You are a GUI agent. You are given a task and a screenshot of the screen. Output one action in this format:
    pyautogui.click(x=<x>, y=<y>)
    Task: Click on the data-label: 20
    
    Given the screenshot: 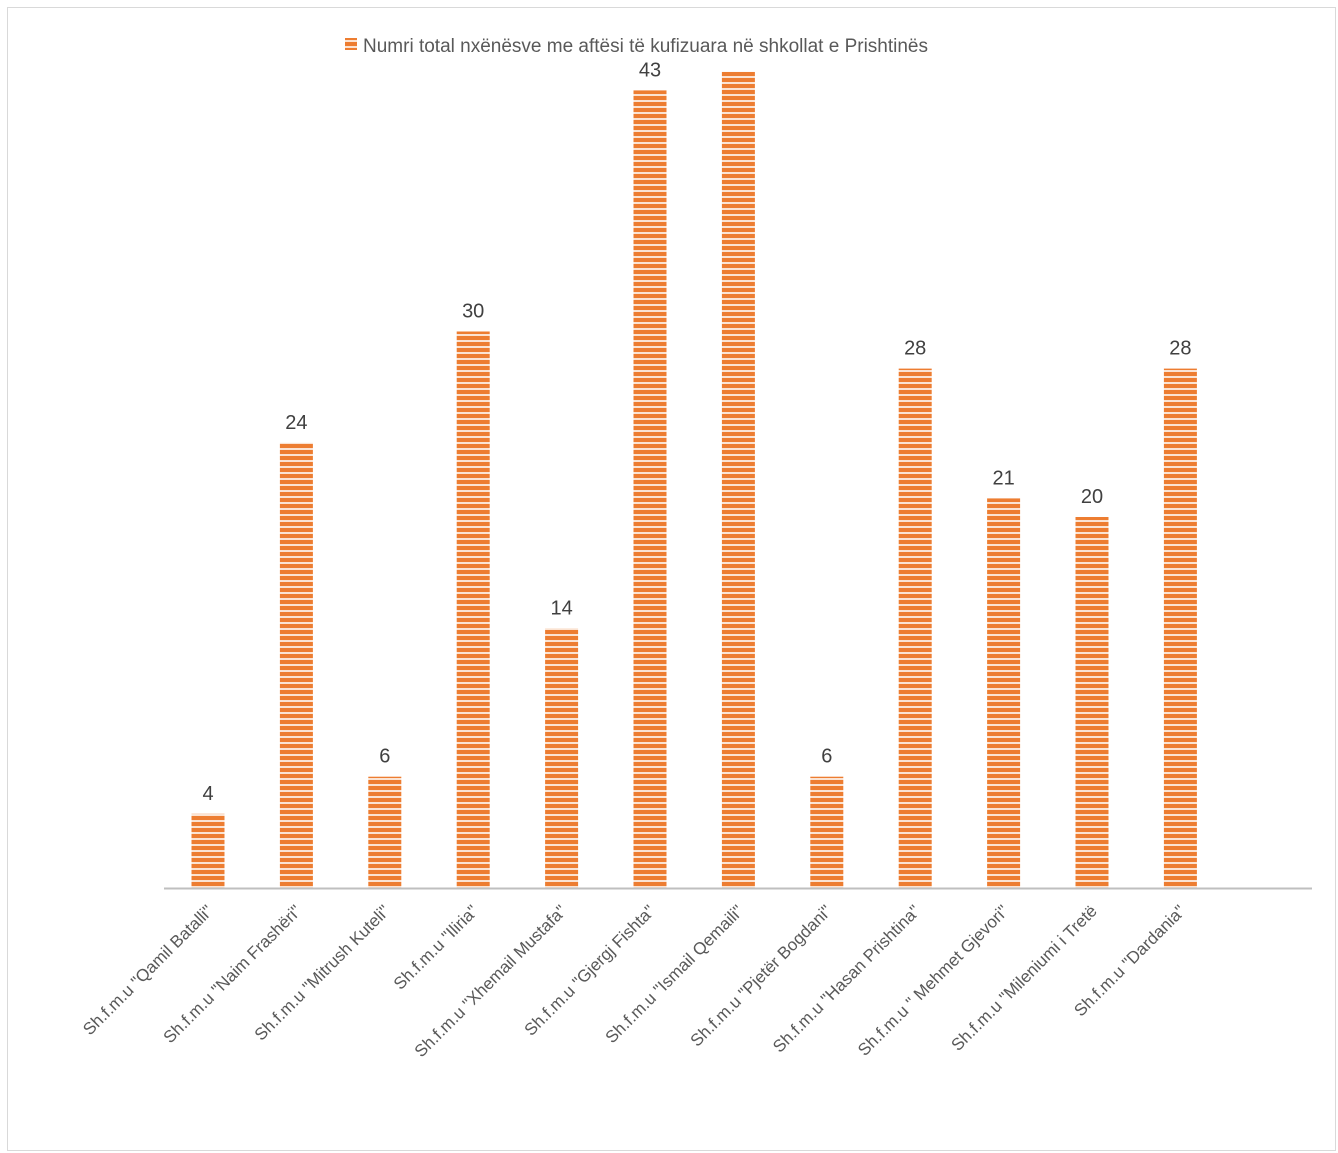 What is the action you would take?
    pyautogui.click(x=1092, y=497)
    